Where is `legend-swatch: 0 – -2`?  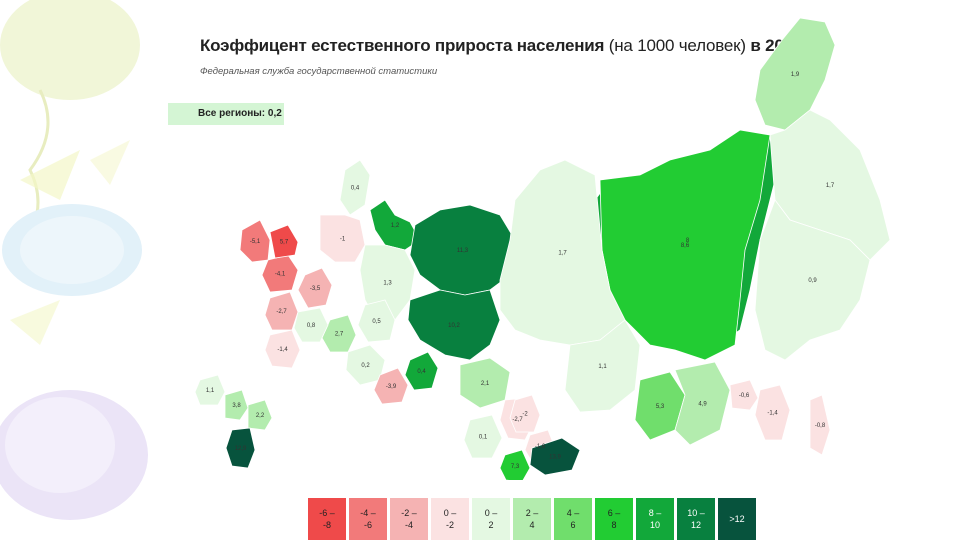
legend-swatch: 0 – -2 is located at coordinates (450, 519).